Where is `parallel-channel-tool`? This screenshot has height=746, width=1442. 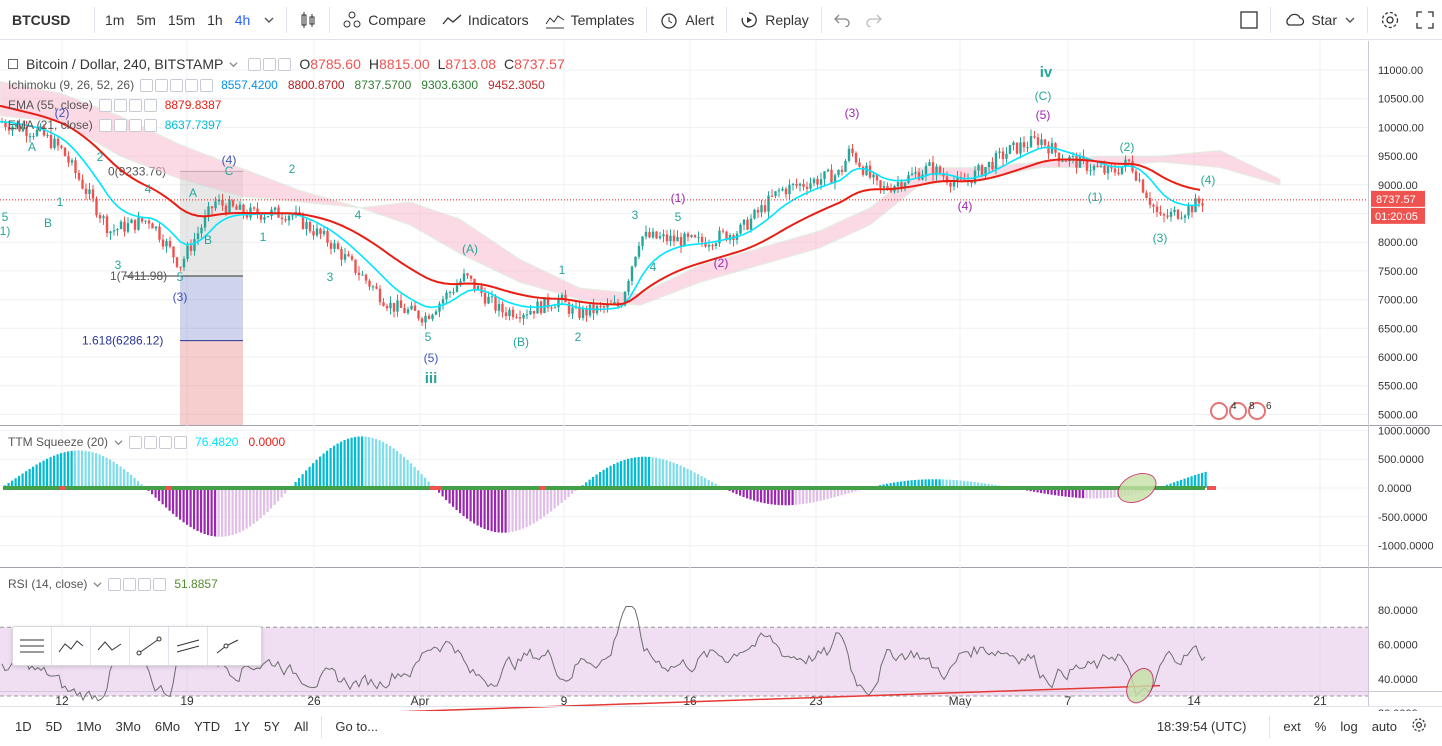
parallel-channel-tool is located at coordinates (188, 646).